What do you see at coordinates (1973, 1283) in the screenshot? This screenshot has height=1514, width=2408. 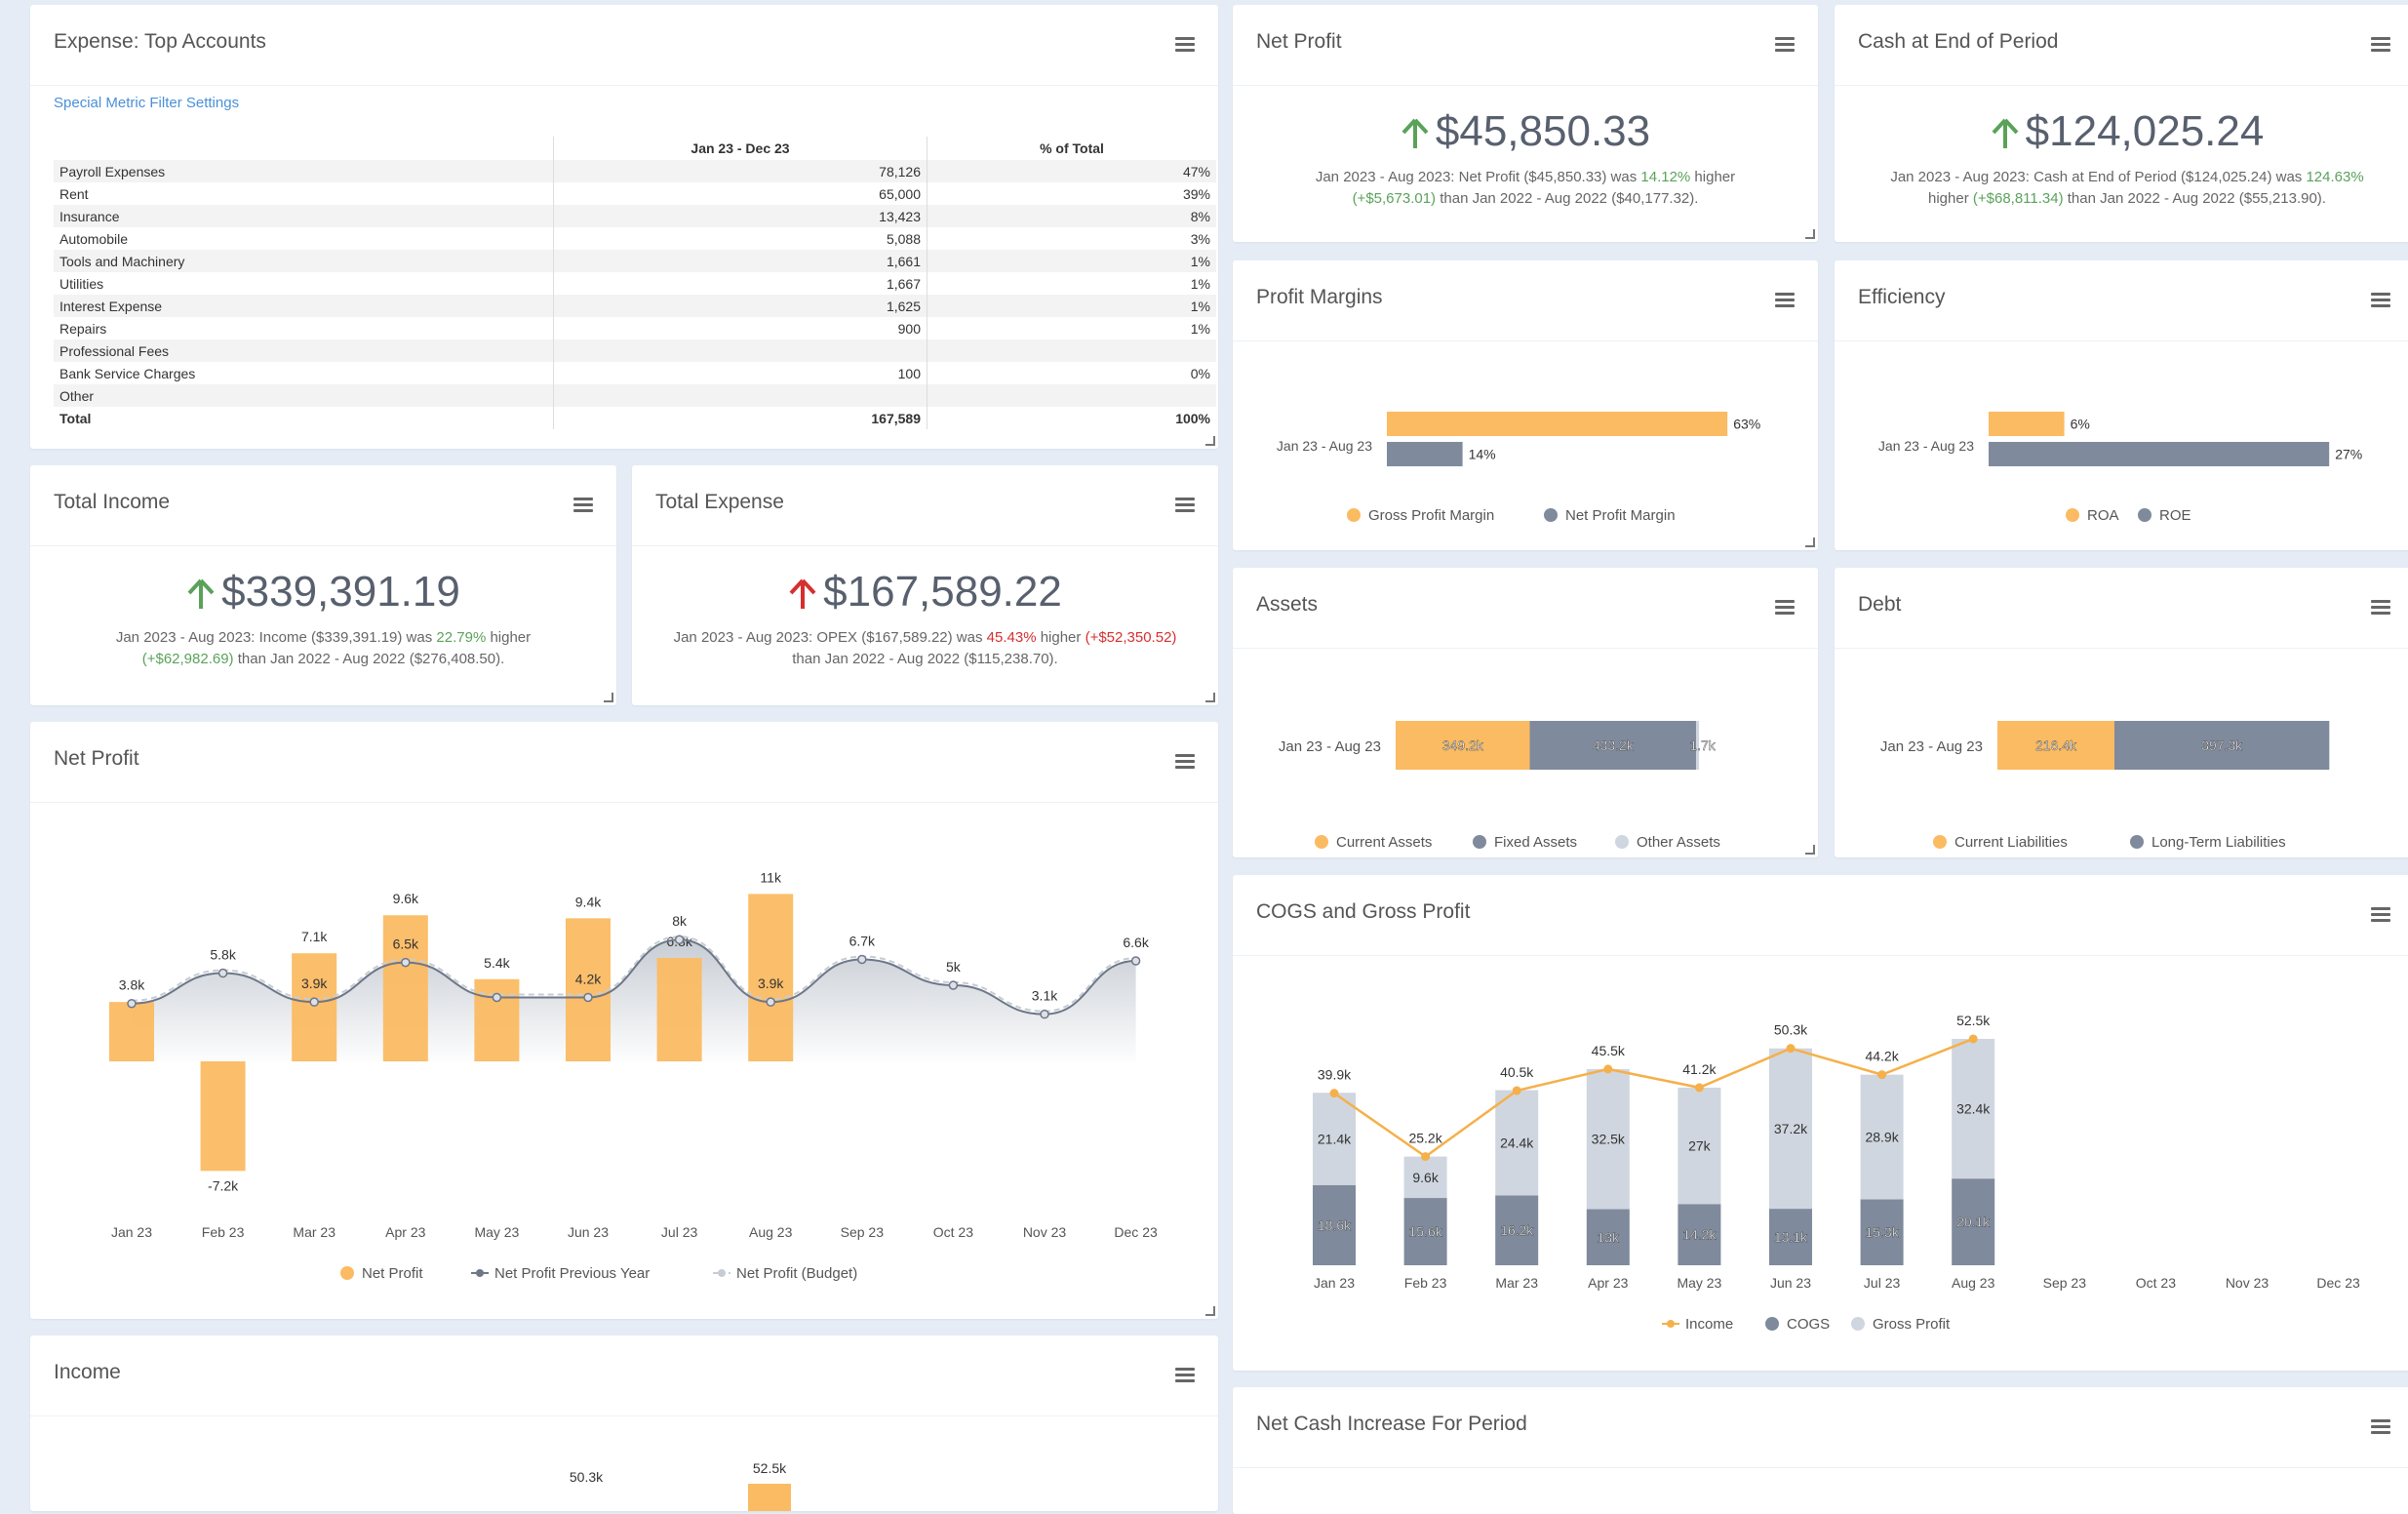 I see `x-tick-label: Aug 23` at bounding box center [1973, 1283].